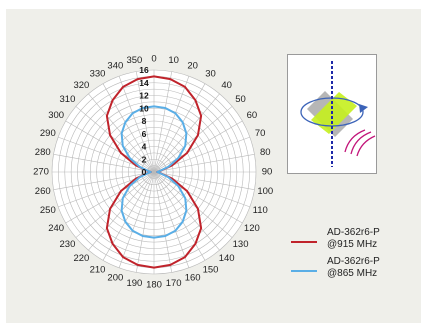 The image size is (428, 329). What do you see at coordinates (154, 285) in the screenshot?
I see `angle-tick-label: 180` at bounding box center [154, 285].